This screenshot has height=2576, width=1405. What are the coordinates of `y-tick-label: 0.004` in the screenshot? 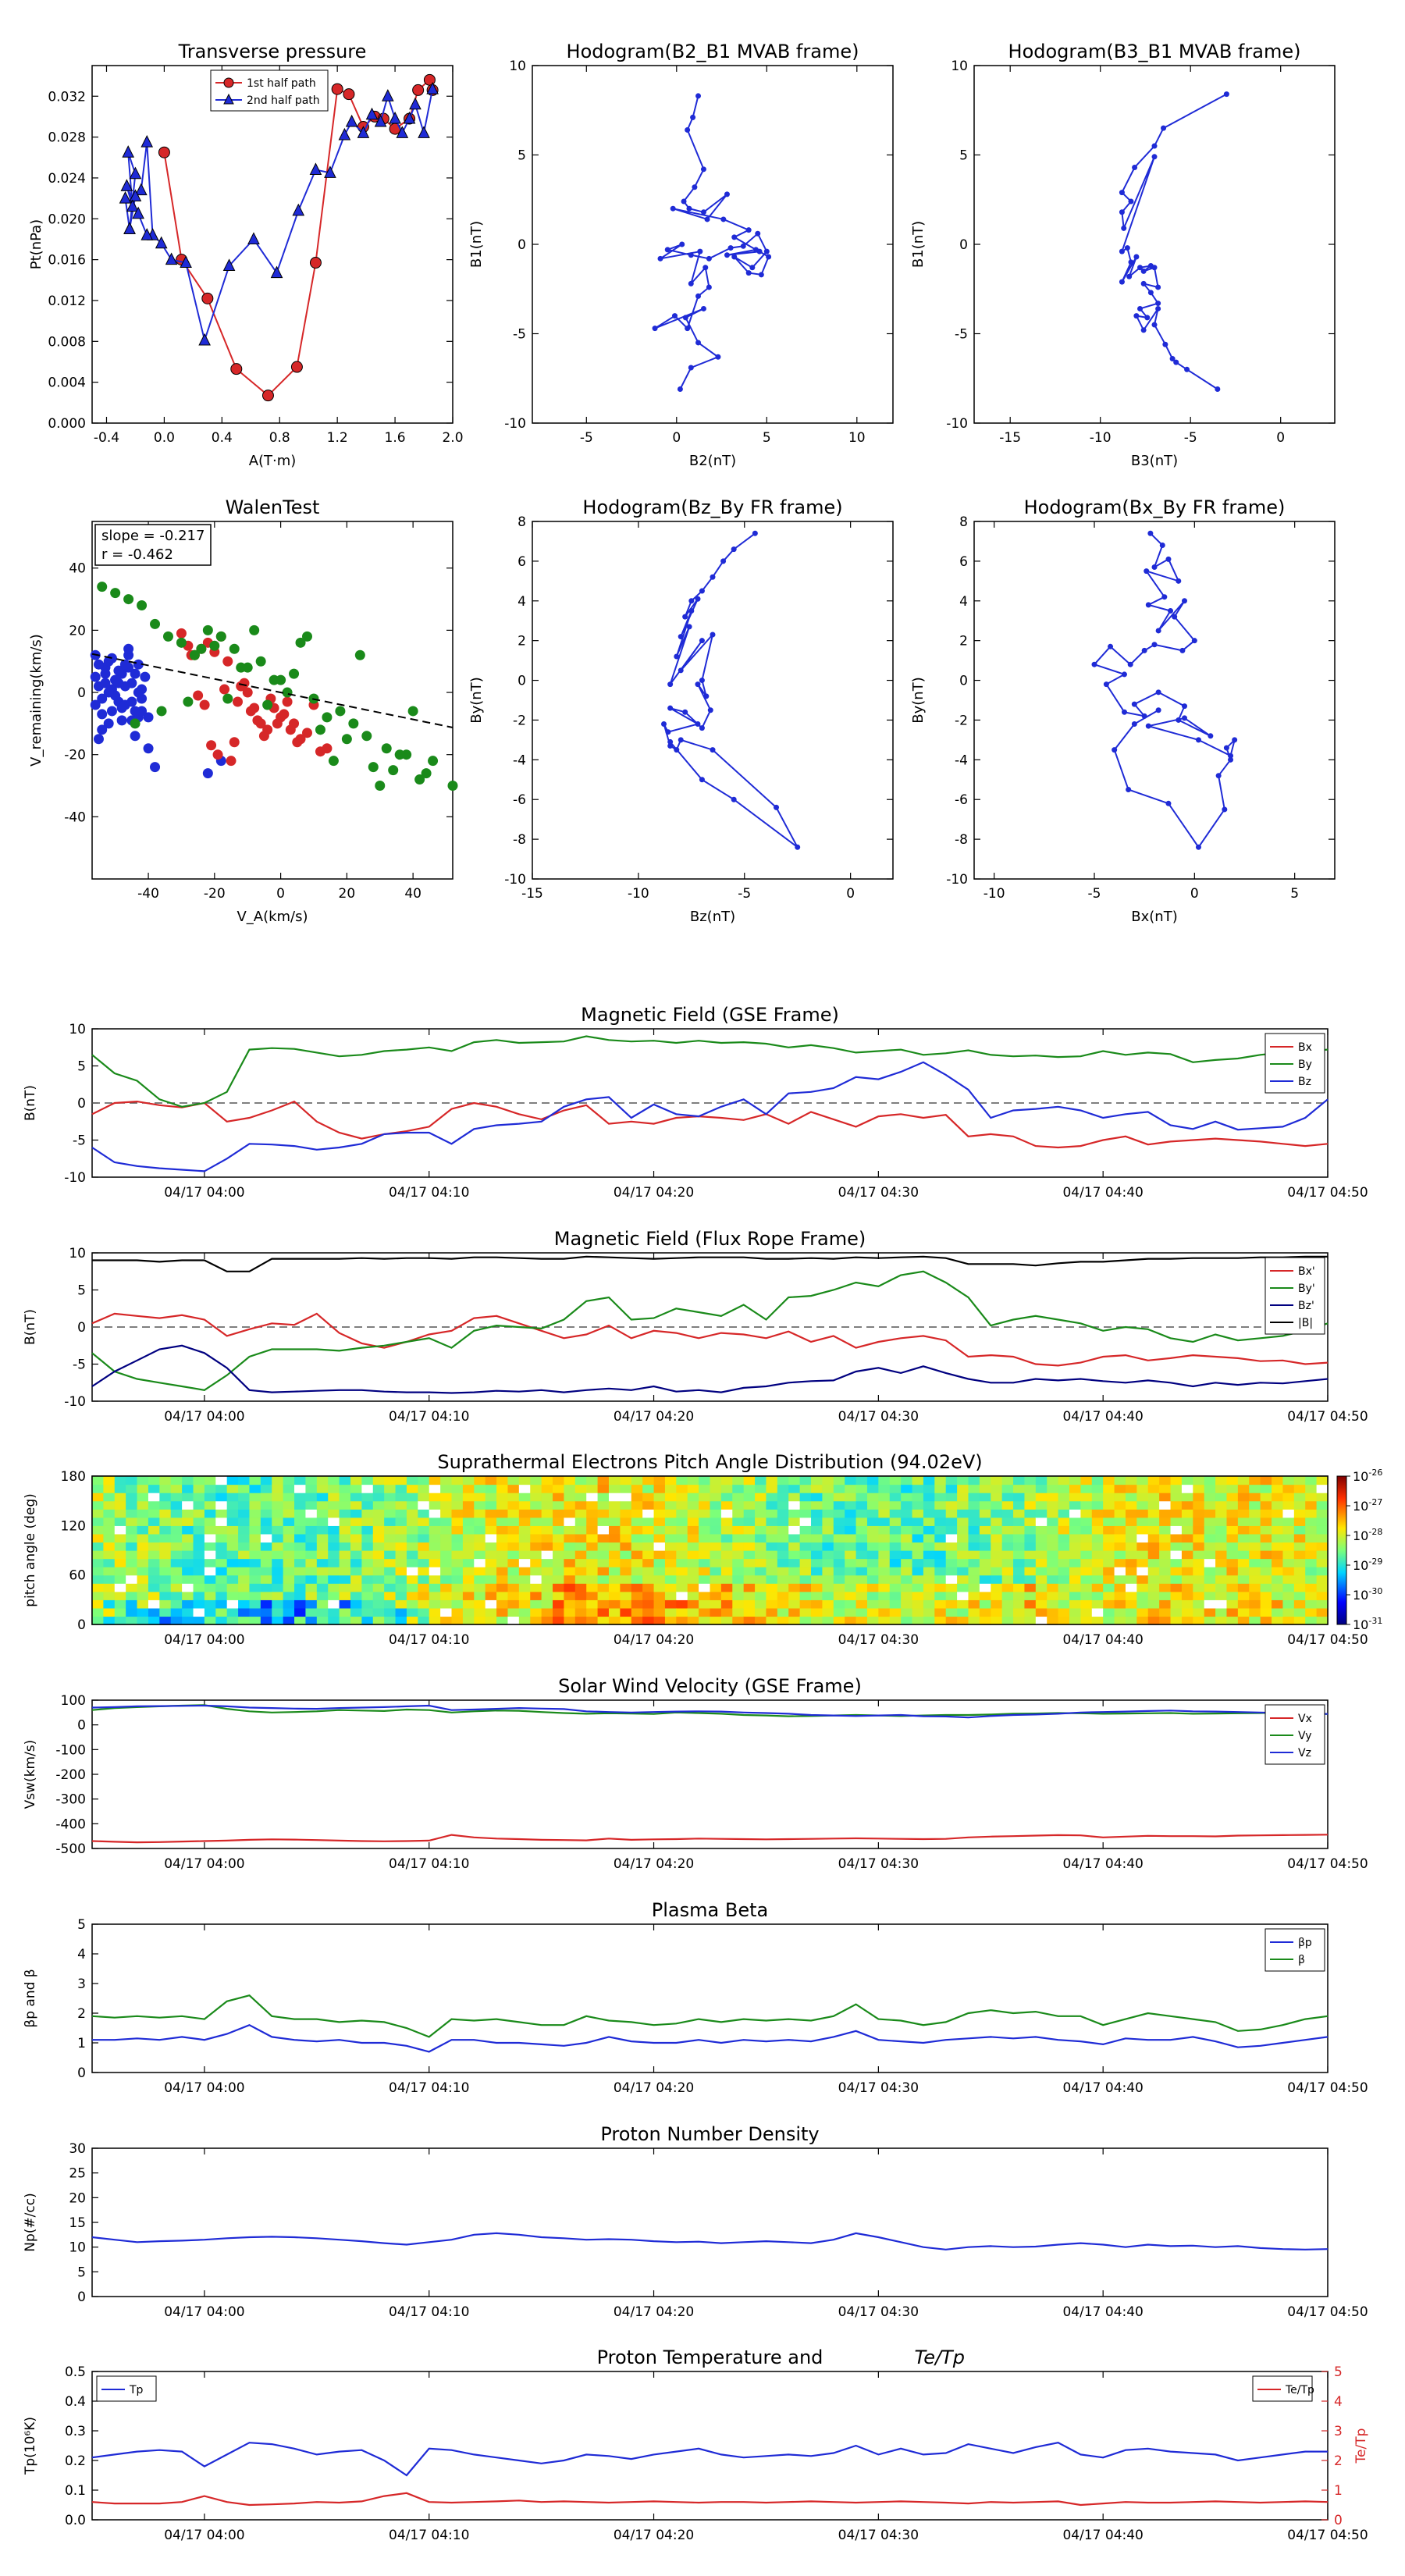 It's located at (67, 383).